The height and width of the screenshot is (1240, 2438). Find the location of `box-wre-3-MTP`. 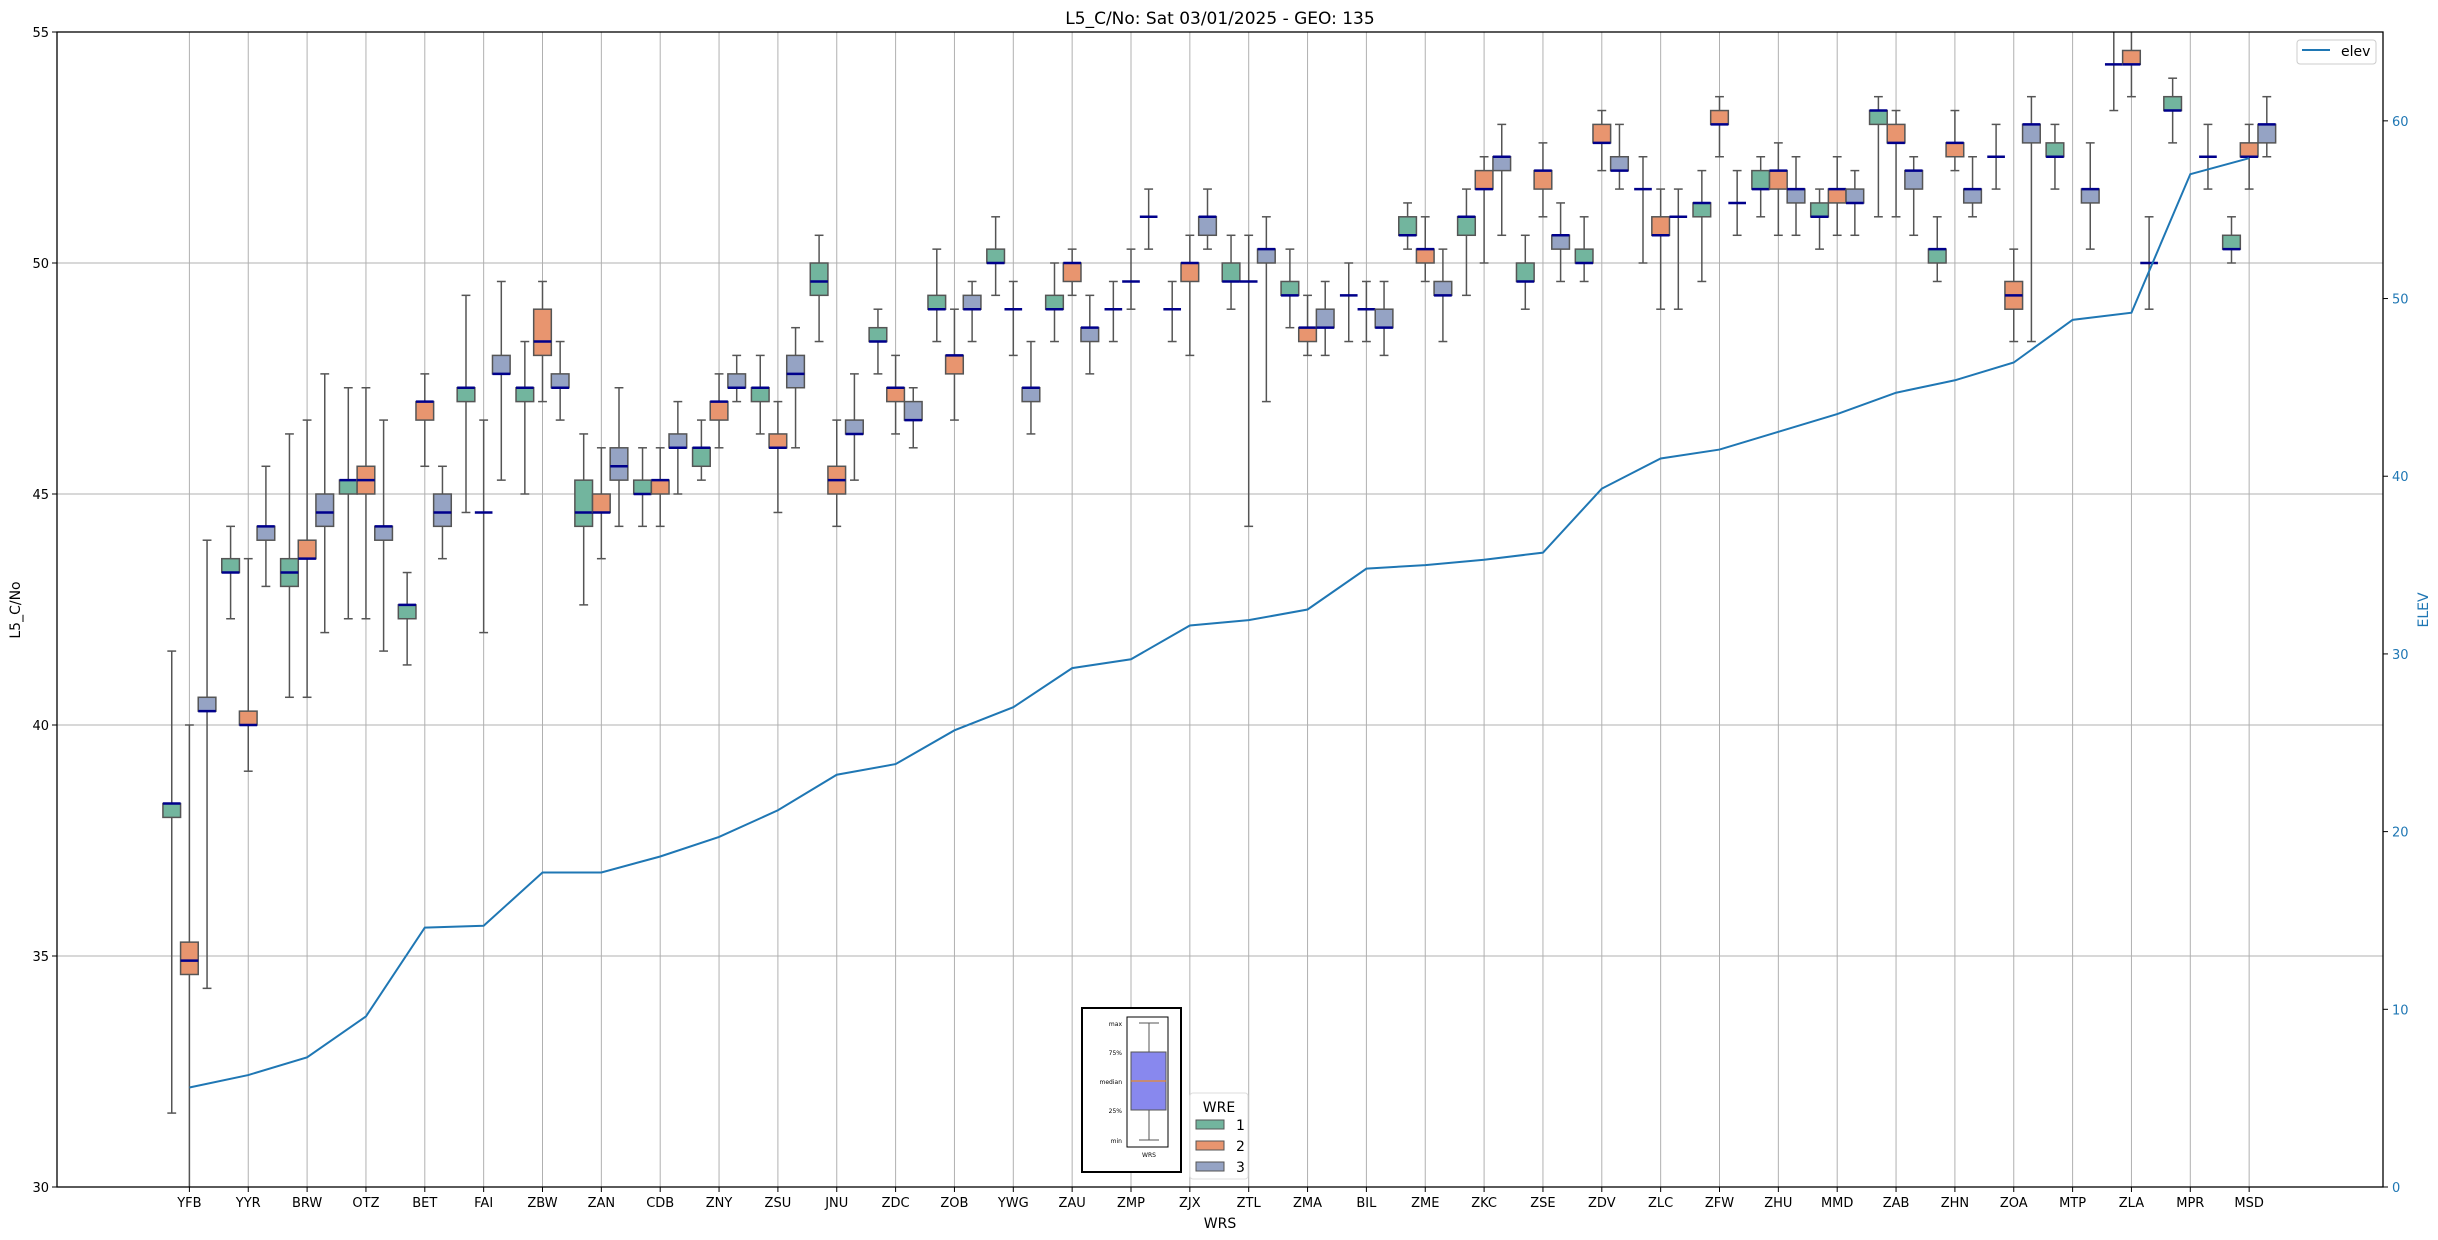

box-wre-3-MTP is located at coordinates (2090, 196).